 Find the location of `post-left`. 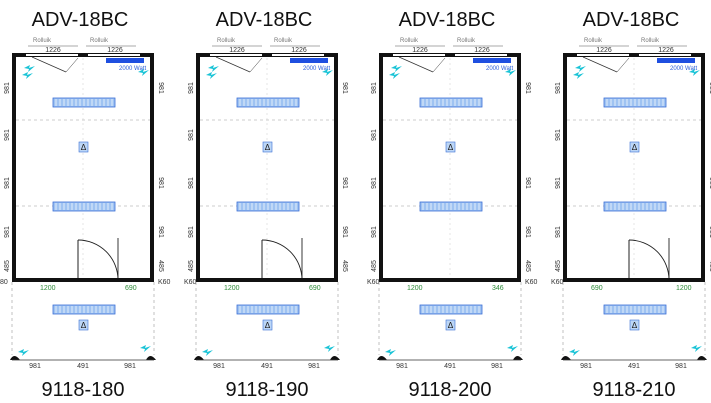

post-left is located at coordinates (15, 358).